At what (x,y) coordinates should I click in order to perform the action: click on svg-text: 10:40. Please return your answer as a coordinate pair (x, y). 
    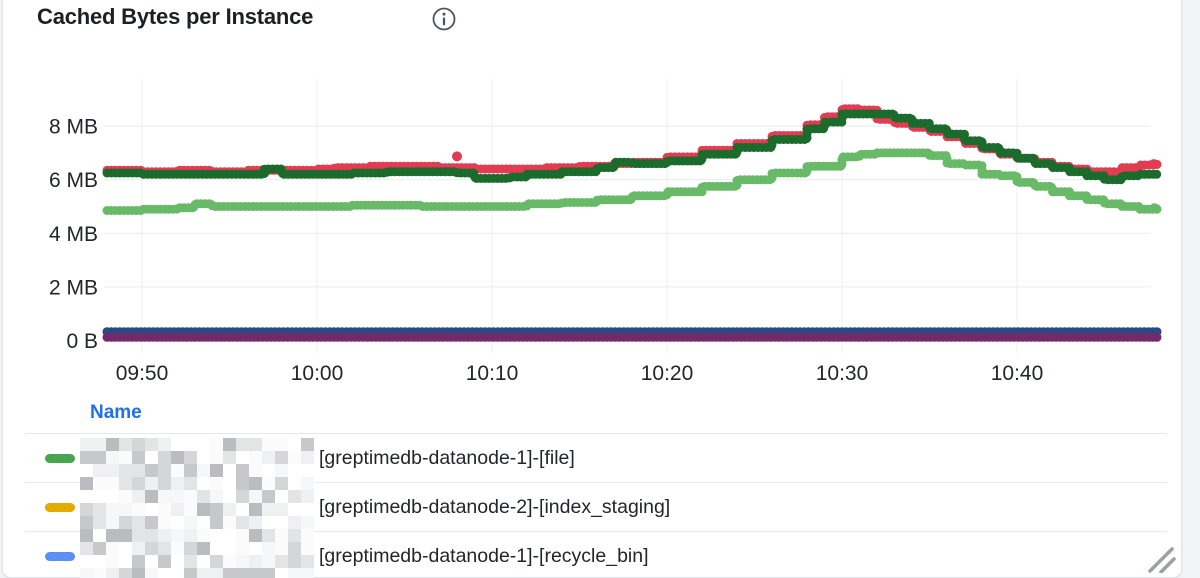
    Looking at the image, I should click on (1017, 373).